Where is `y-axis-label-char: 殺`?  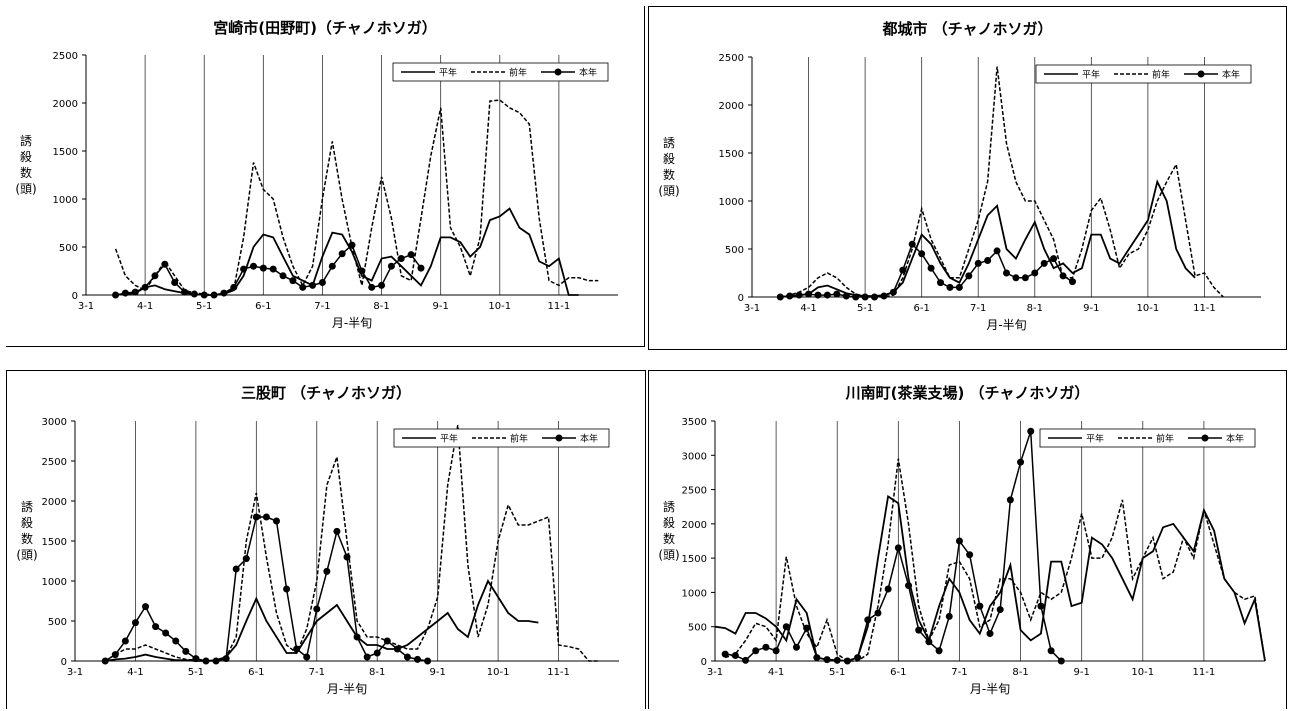
y-axis-label-char: 殺 is located at coordinates (669, 159).